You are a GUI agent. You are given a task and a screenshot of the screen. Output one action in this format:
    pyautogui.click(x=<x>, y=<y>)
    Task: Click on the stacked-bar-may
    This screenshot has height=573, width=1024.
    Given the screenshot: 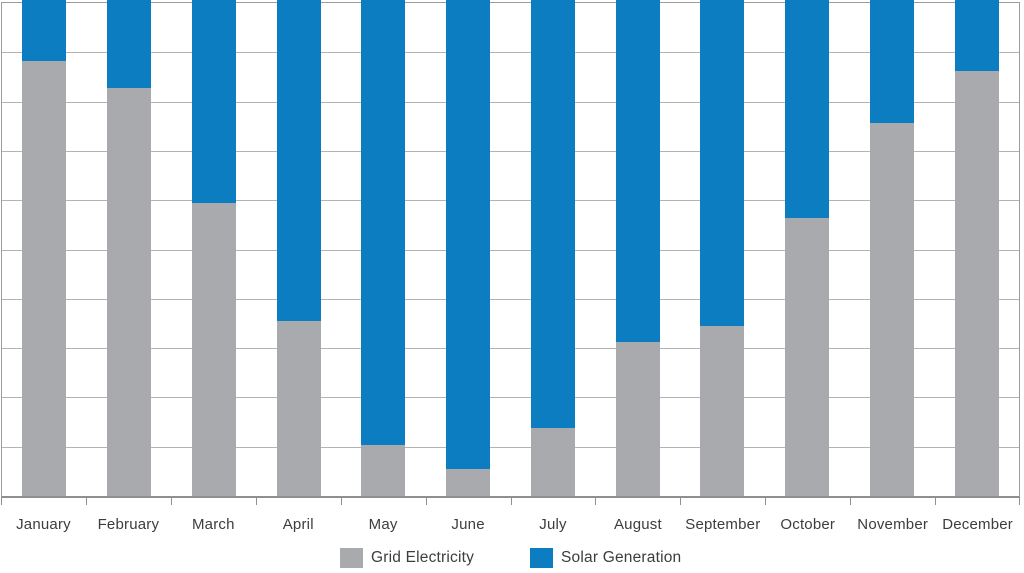 What is the action you would take?
    pyautogui.click(x=383, y=248)
    